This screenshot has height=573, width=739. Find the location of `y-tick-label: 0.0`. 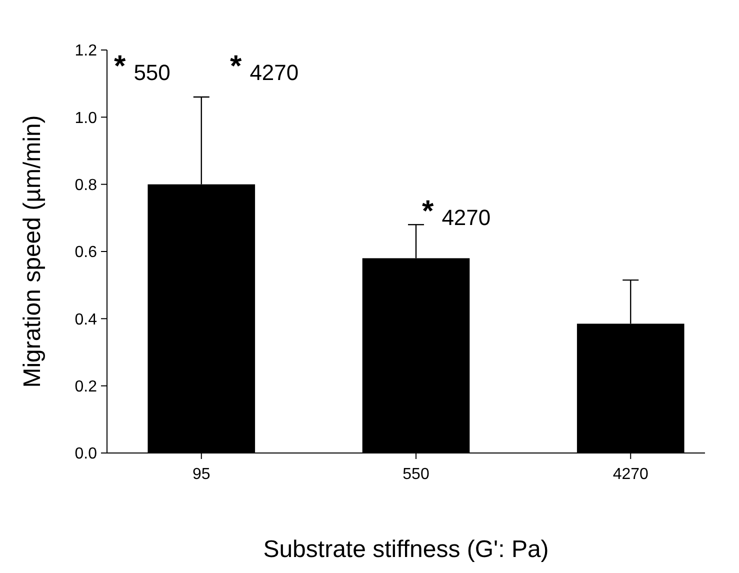

y-tick-label: 0.0 is located at coordinates (86, 454).